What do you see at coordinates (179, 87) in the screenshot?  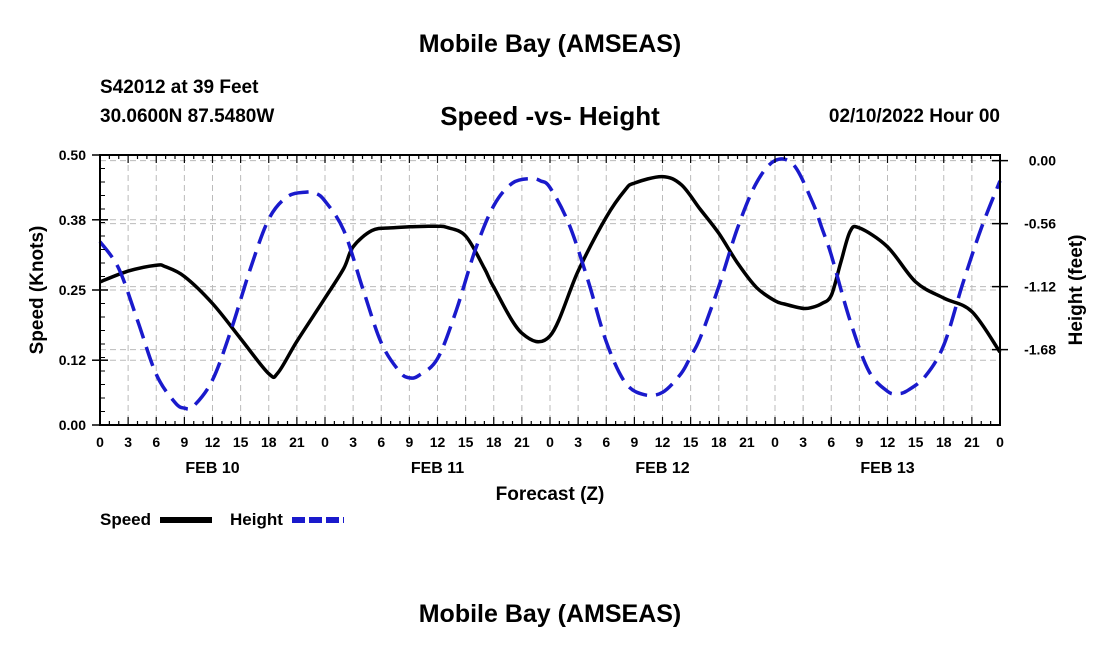 I see `station-label: S42012 at 39 Feet` at bounding box center [179, 87].